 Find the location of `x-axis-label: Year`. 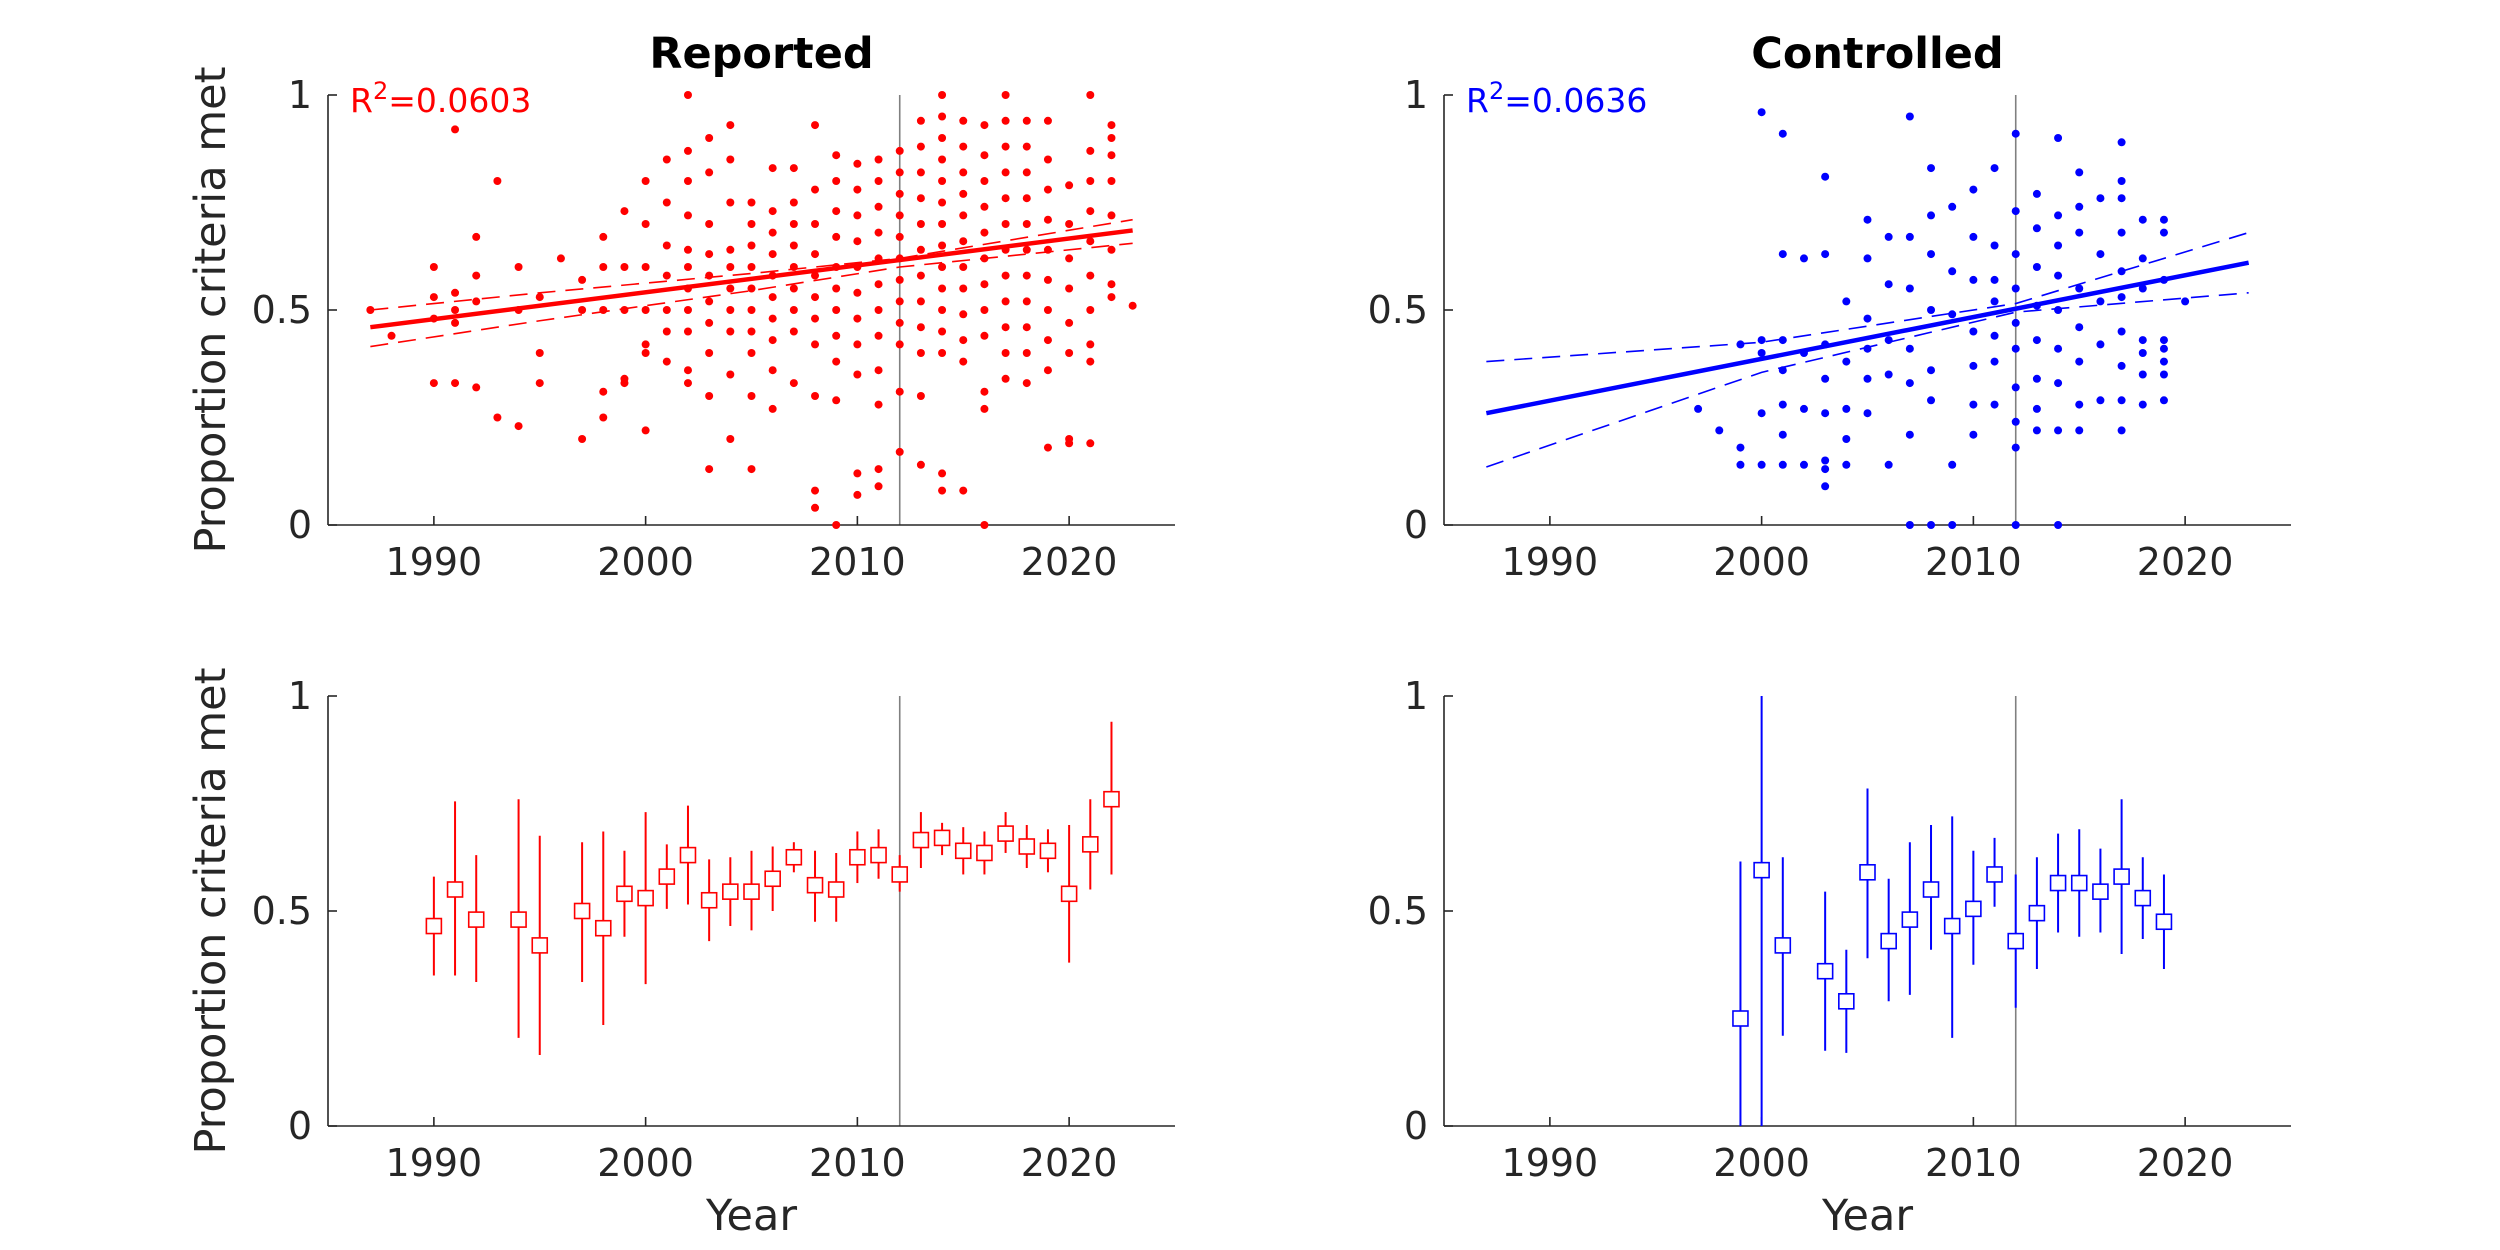

x-axis-label: Year is located at coordinates (751, 1216).